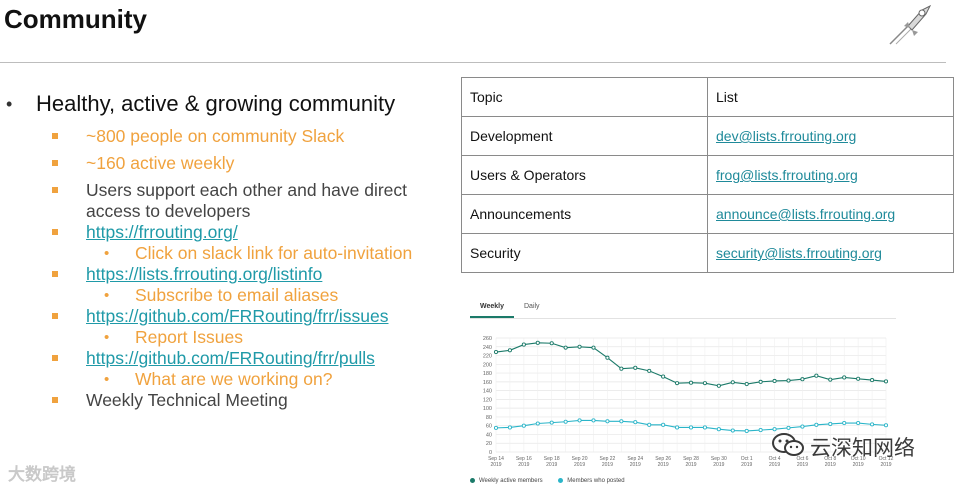 The height and width of the screenshot is (490, 960). I want to click on link-github-pulls: https://github.com/FRRouting/frr/pulls, so click(225, 358).